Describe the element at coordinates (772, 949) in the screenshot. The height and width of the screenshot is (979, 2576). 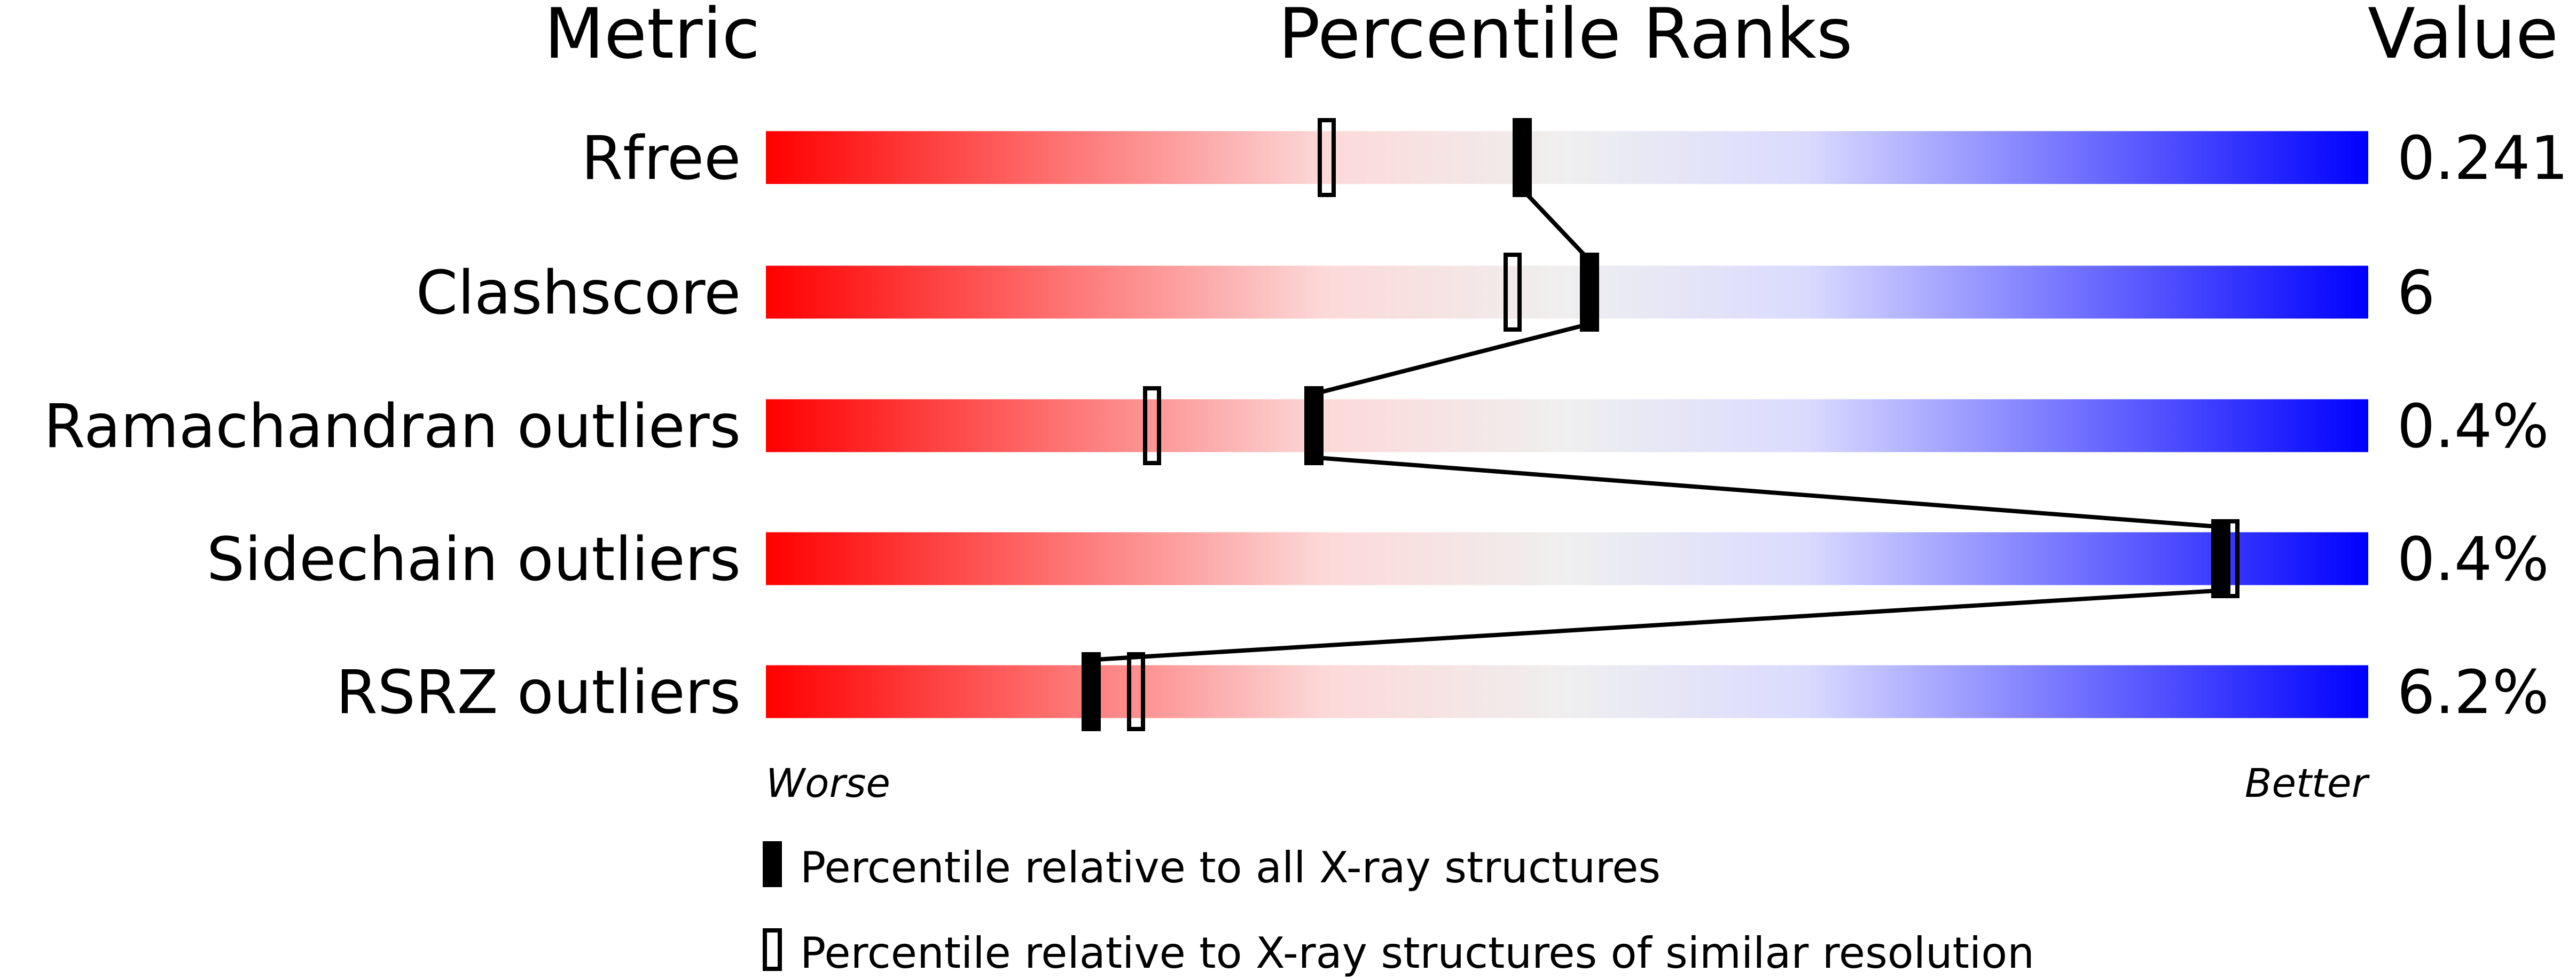
I see `legend-open-marker` at that location.